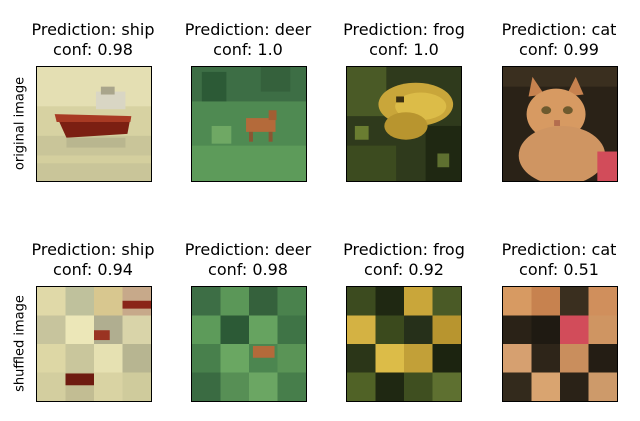  I want to click on confidence-label: conf: 0.51, so click(559, 269).